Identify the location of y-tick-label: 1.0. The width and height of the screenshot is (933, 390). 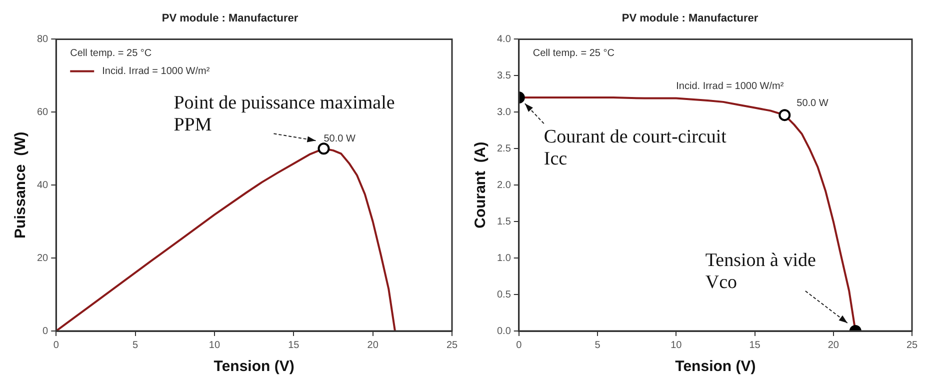
(504, 258).